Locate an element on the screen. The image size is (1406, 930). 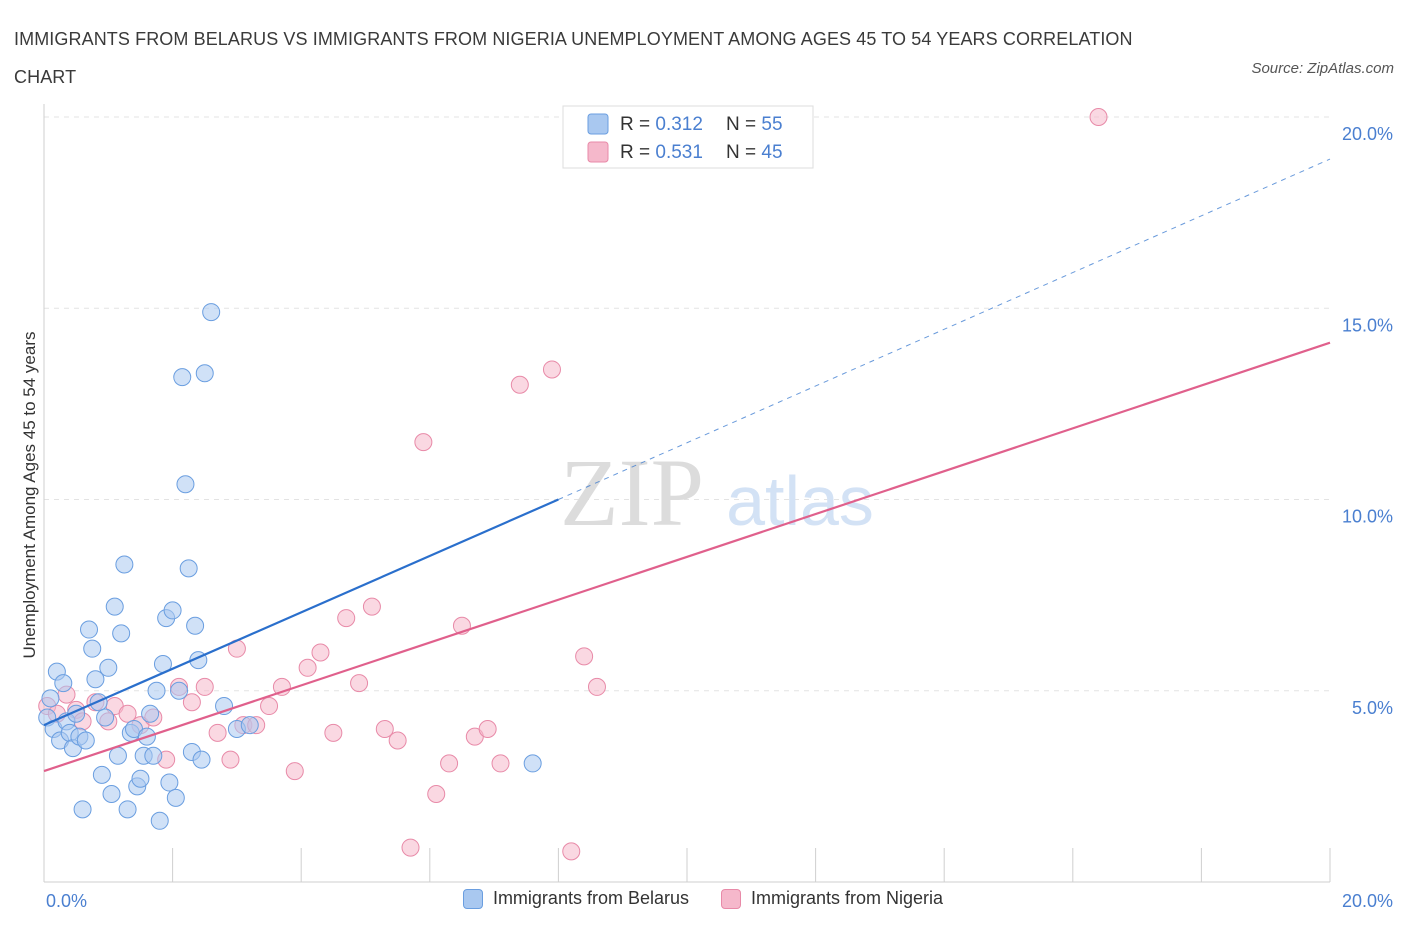
stats-n-label-belarus: N = is located at coordinates (743, 124).